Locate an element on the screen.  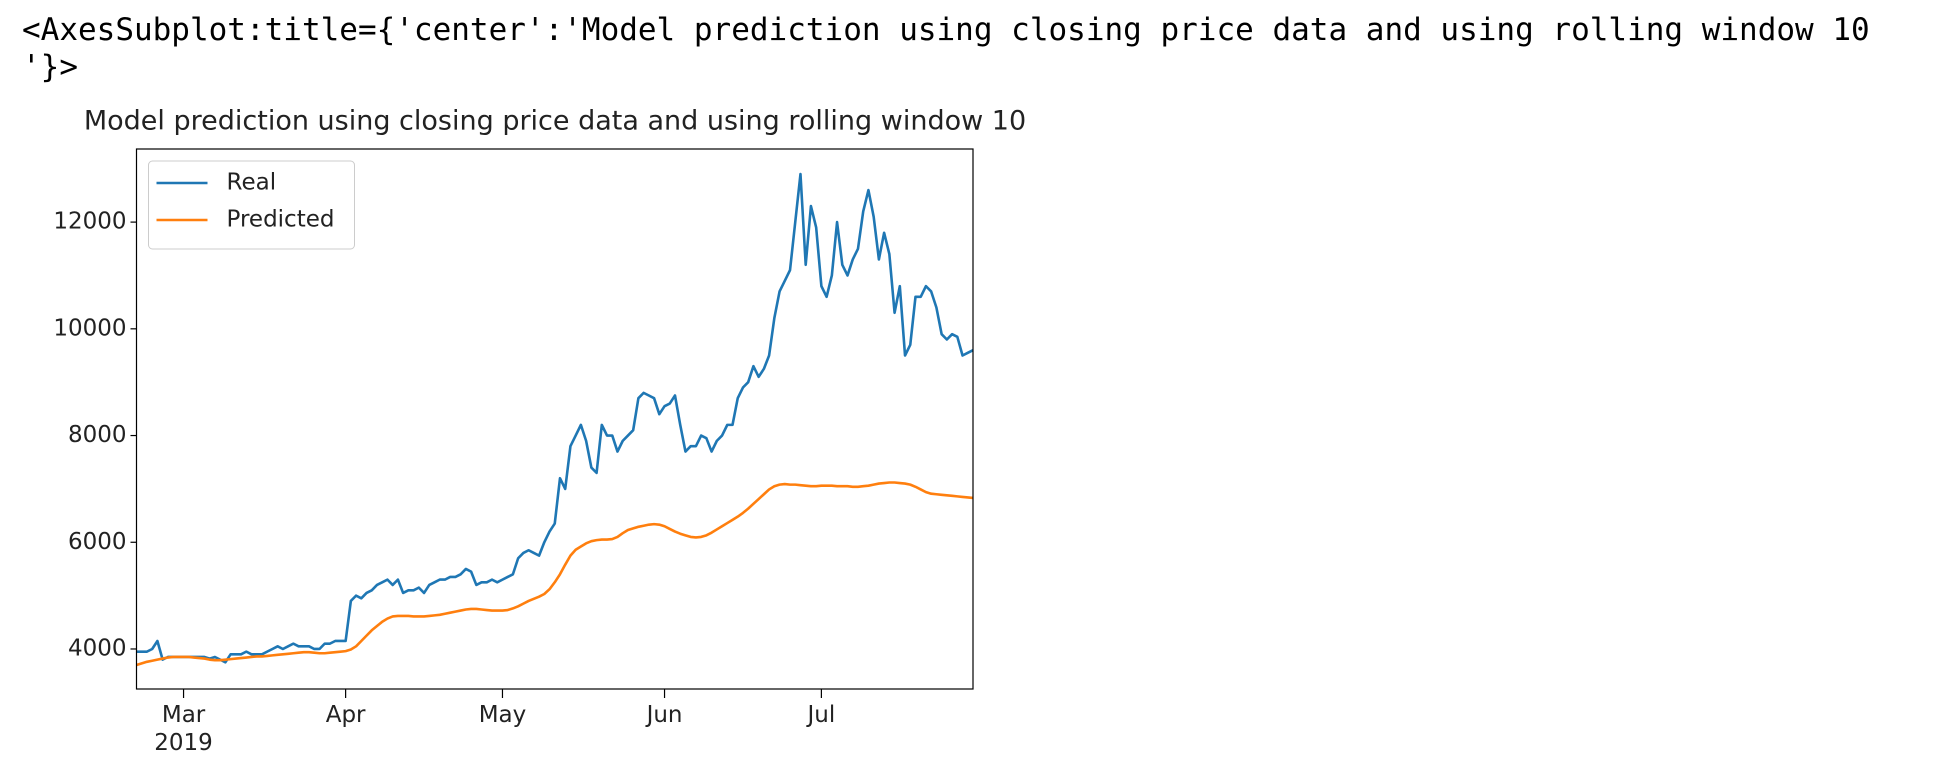
x-tick-label: May is located at coordinates (503, 715).